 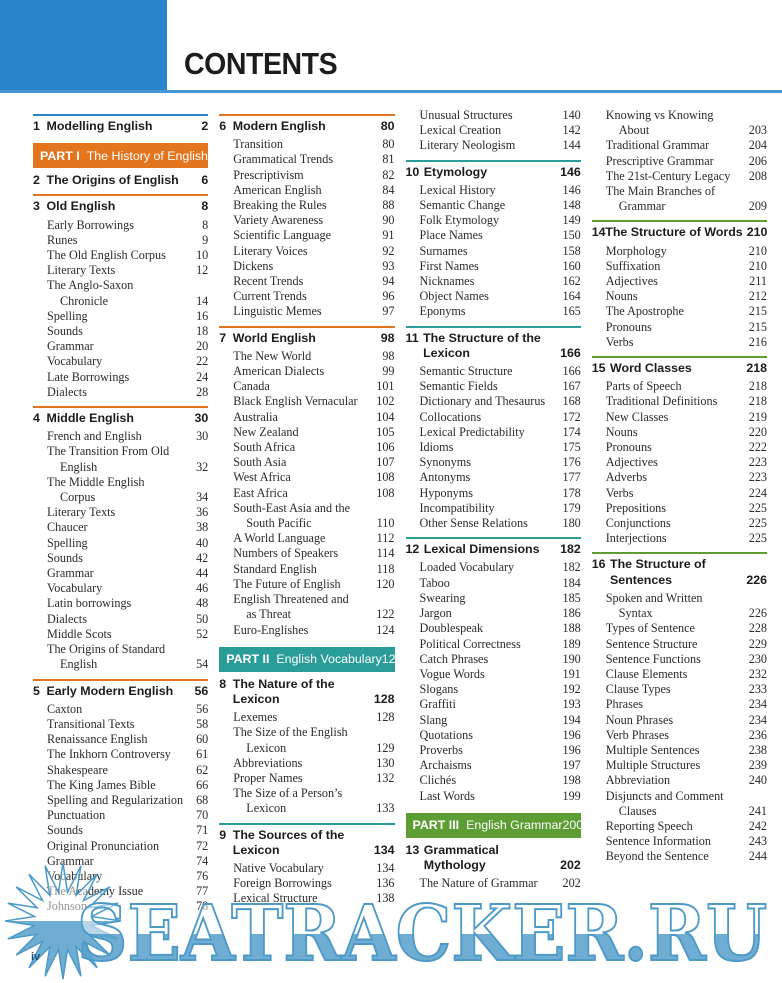 I want to click on toc-entry: Vocabulary 76, so click(x=120, y=876).